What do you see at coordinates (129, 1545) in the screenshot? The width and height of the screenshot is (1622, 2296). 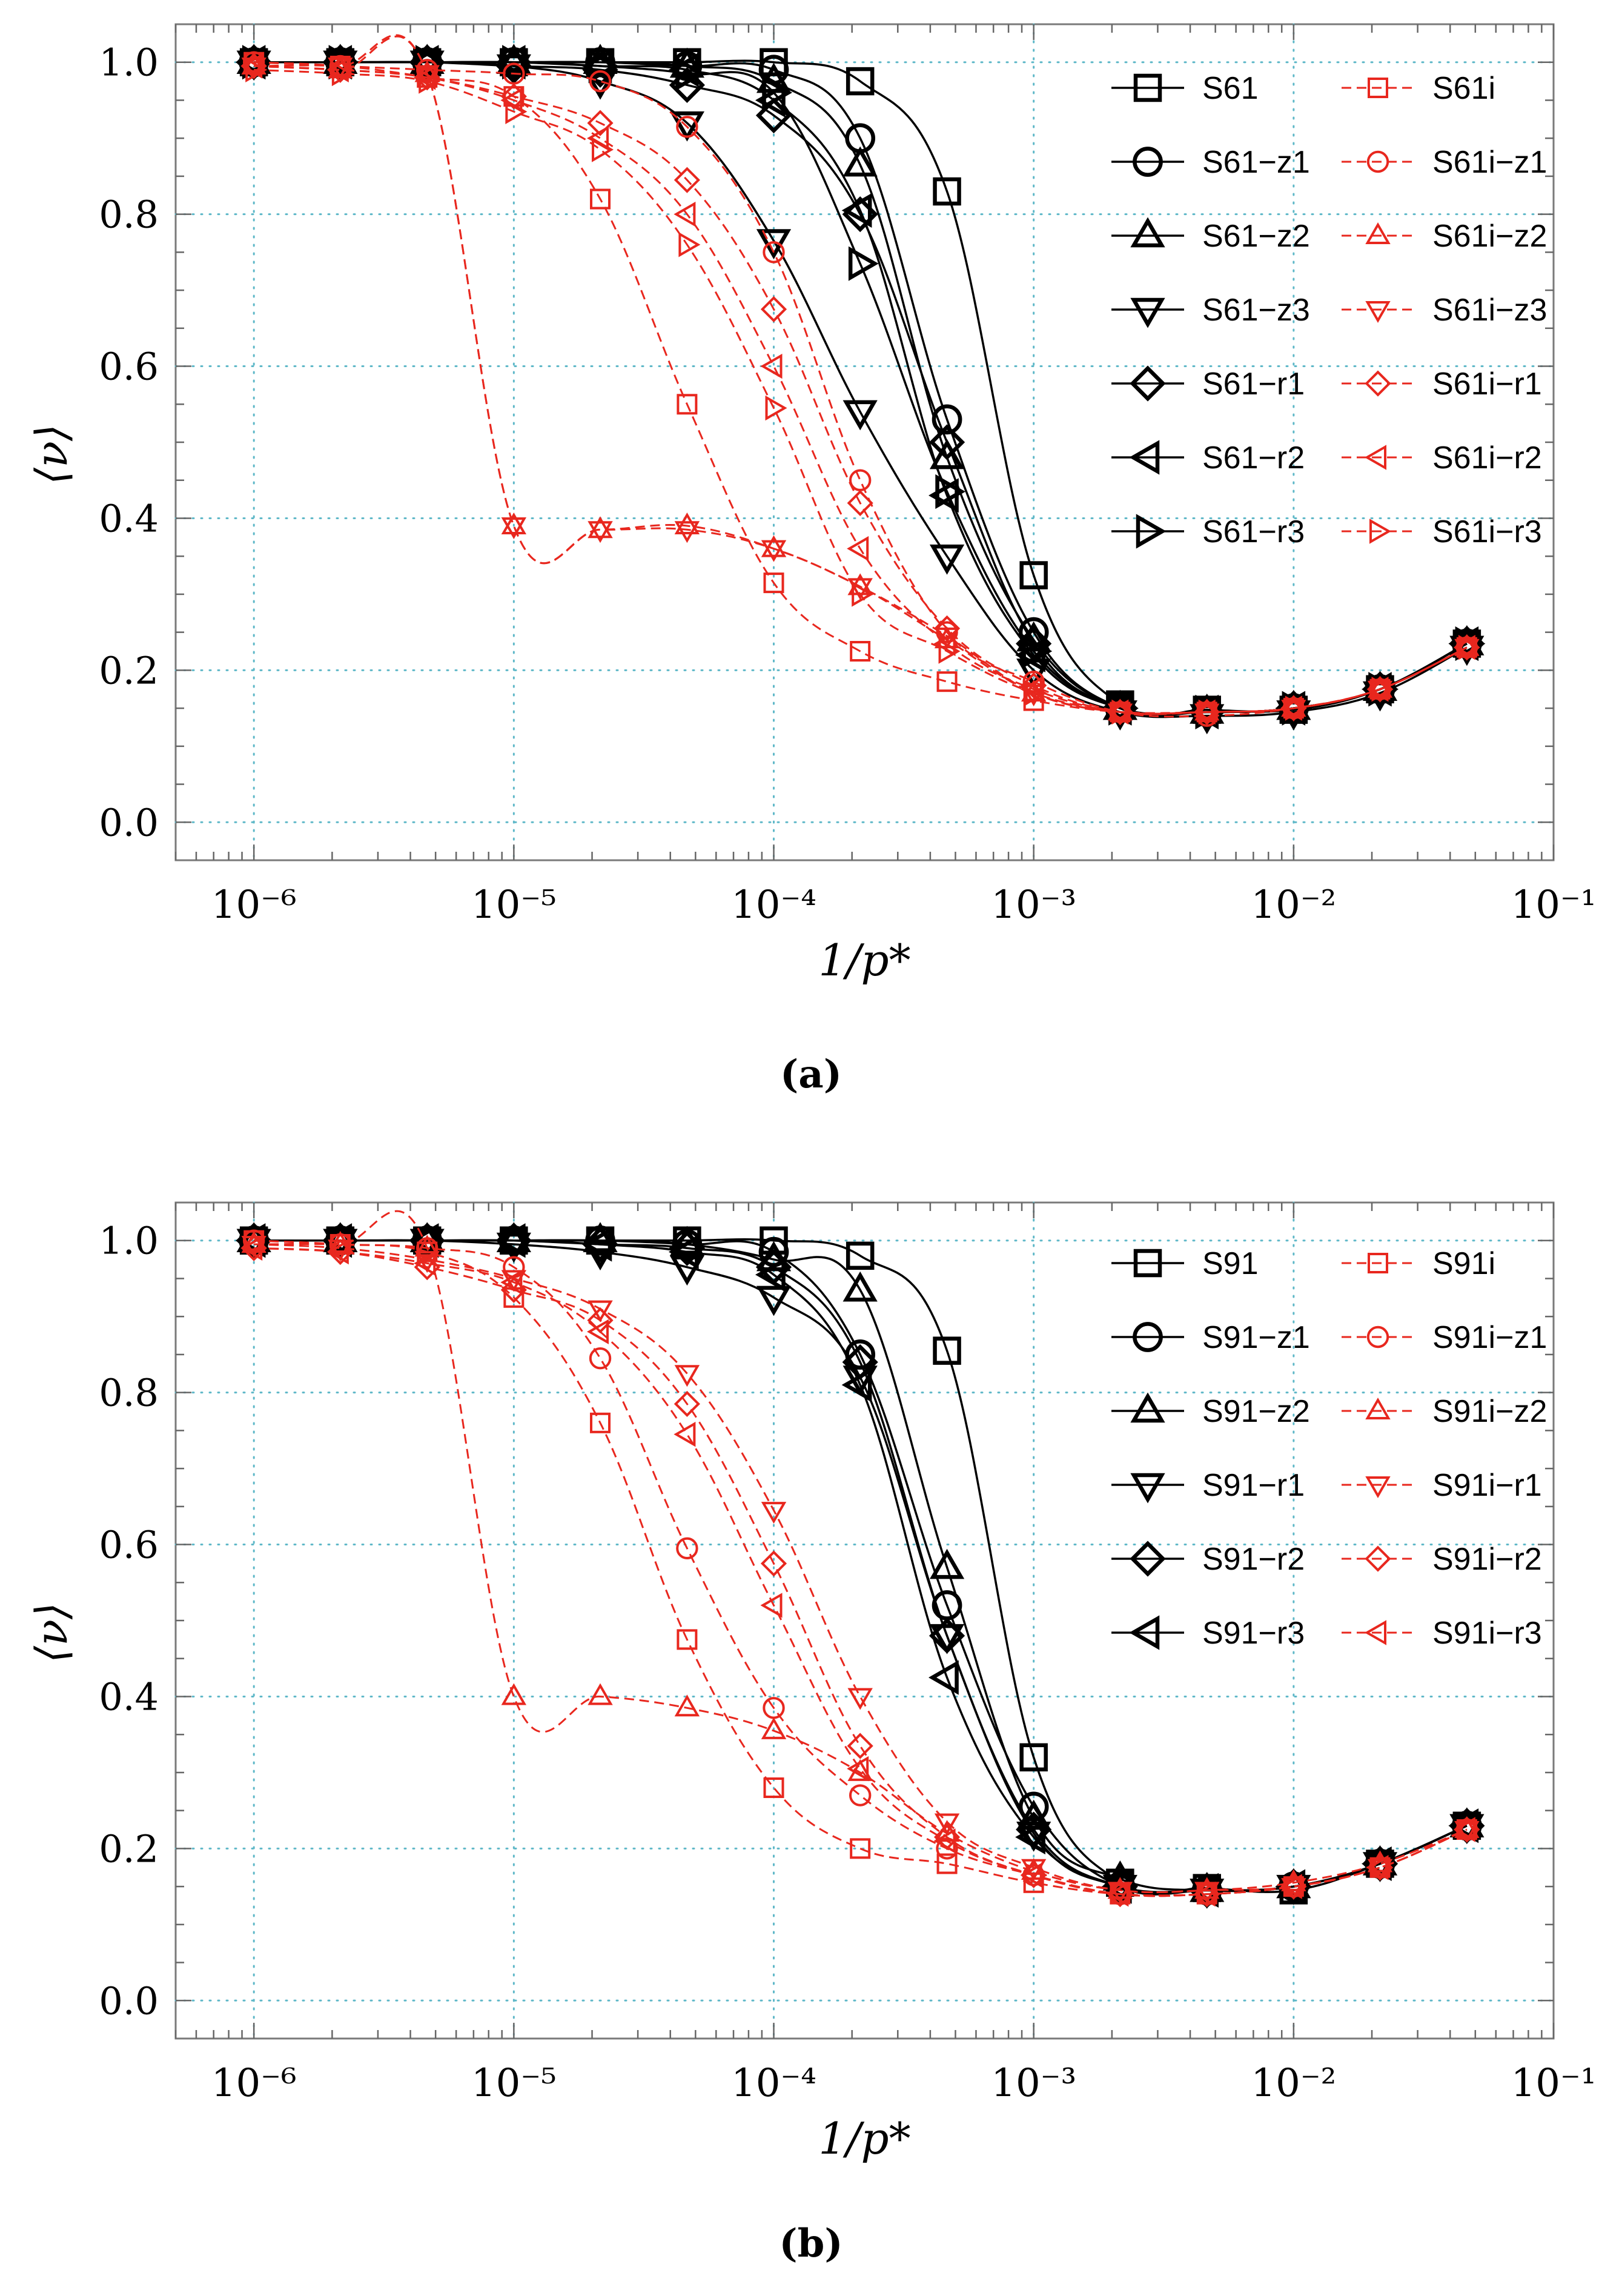 I see `y-tick-label: 0.6` at bounding box center [129, 1545].